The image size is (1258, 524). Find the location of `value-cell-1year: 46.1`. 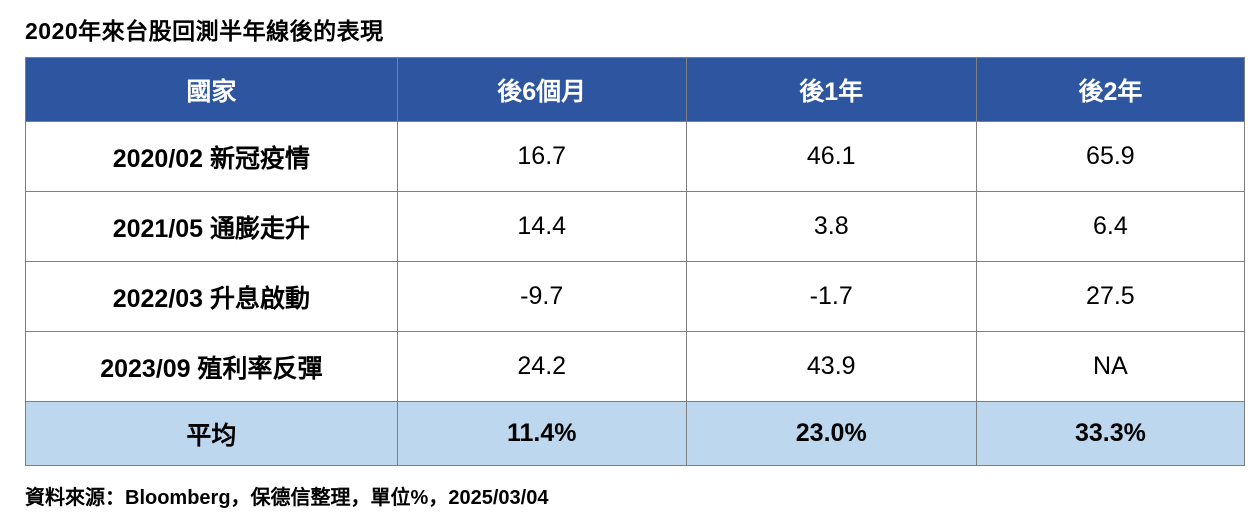

value-cell-1year: 46.1 is located at coordinates (831, 156).